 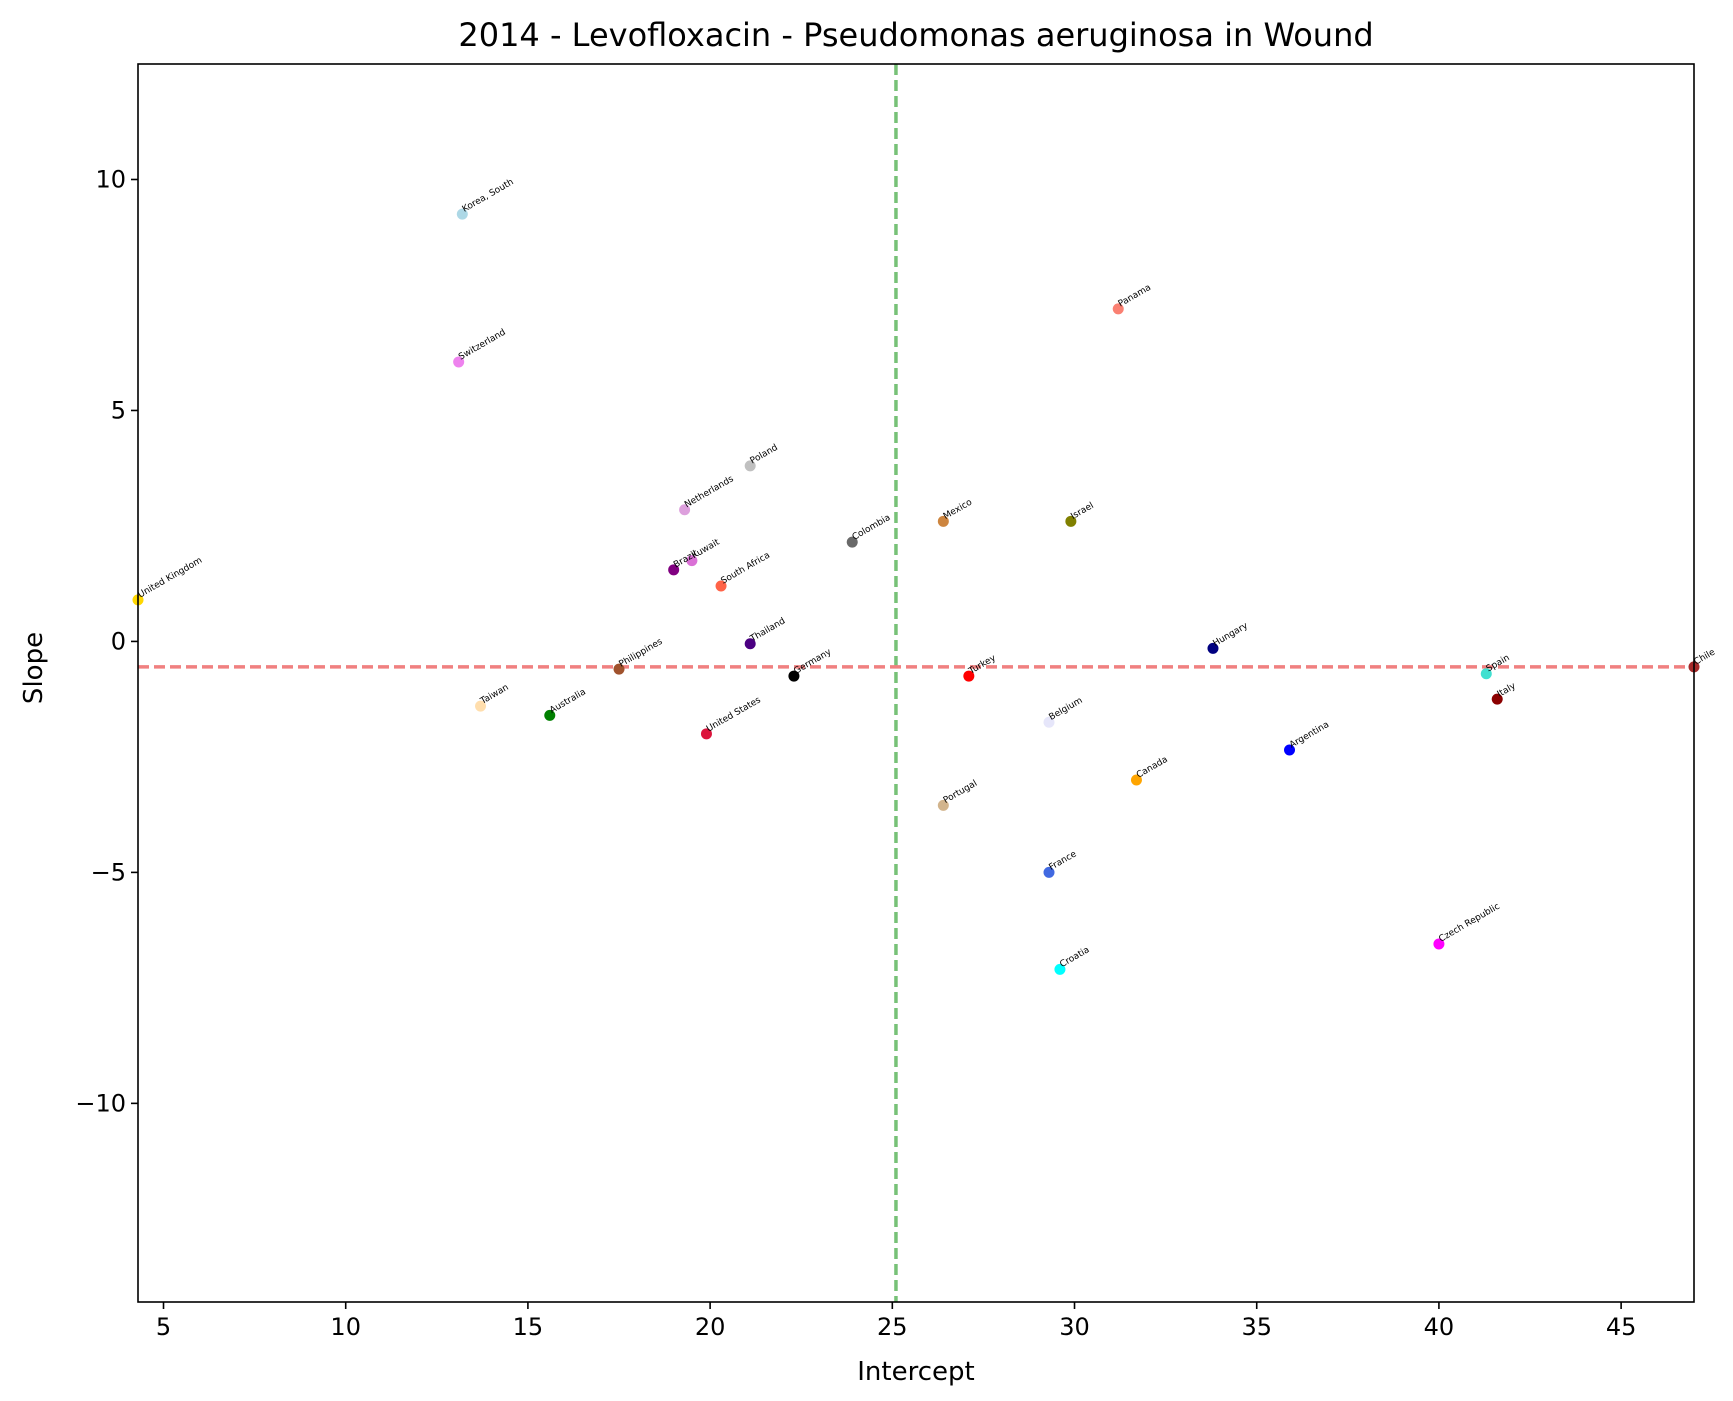 What do you see at coordinates (118, 641) in the screenshot?
I see `y-tick-label: 0` at bounding box center [118, 641].